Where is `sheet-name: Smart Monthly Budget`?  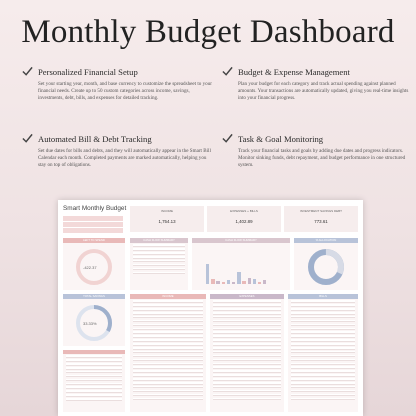
sheet-name: Smart Monthly Budget is located at coordinates (95, 208).